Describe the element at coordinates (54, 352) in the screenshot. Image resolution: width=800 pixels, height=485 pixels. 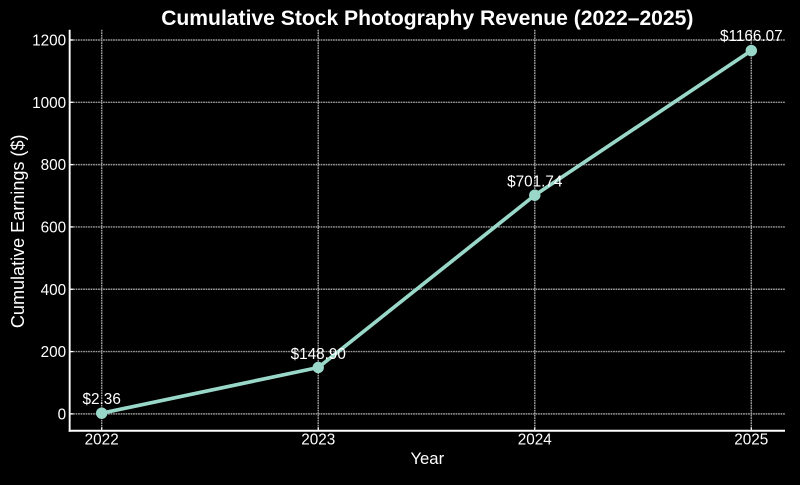
I see `svg-text: 200` at that location.